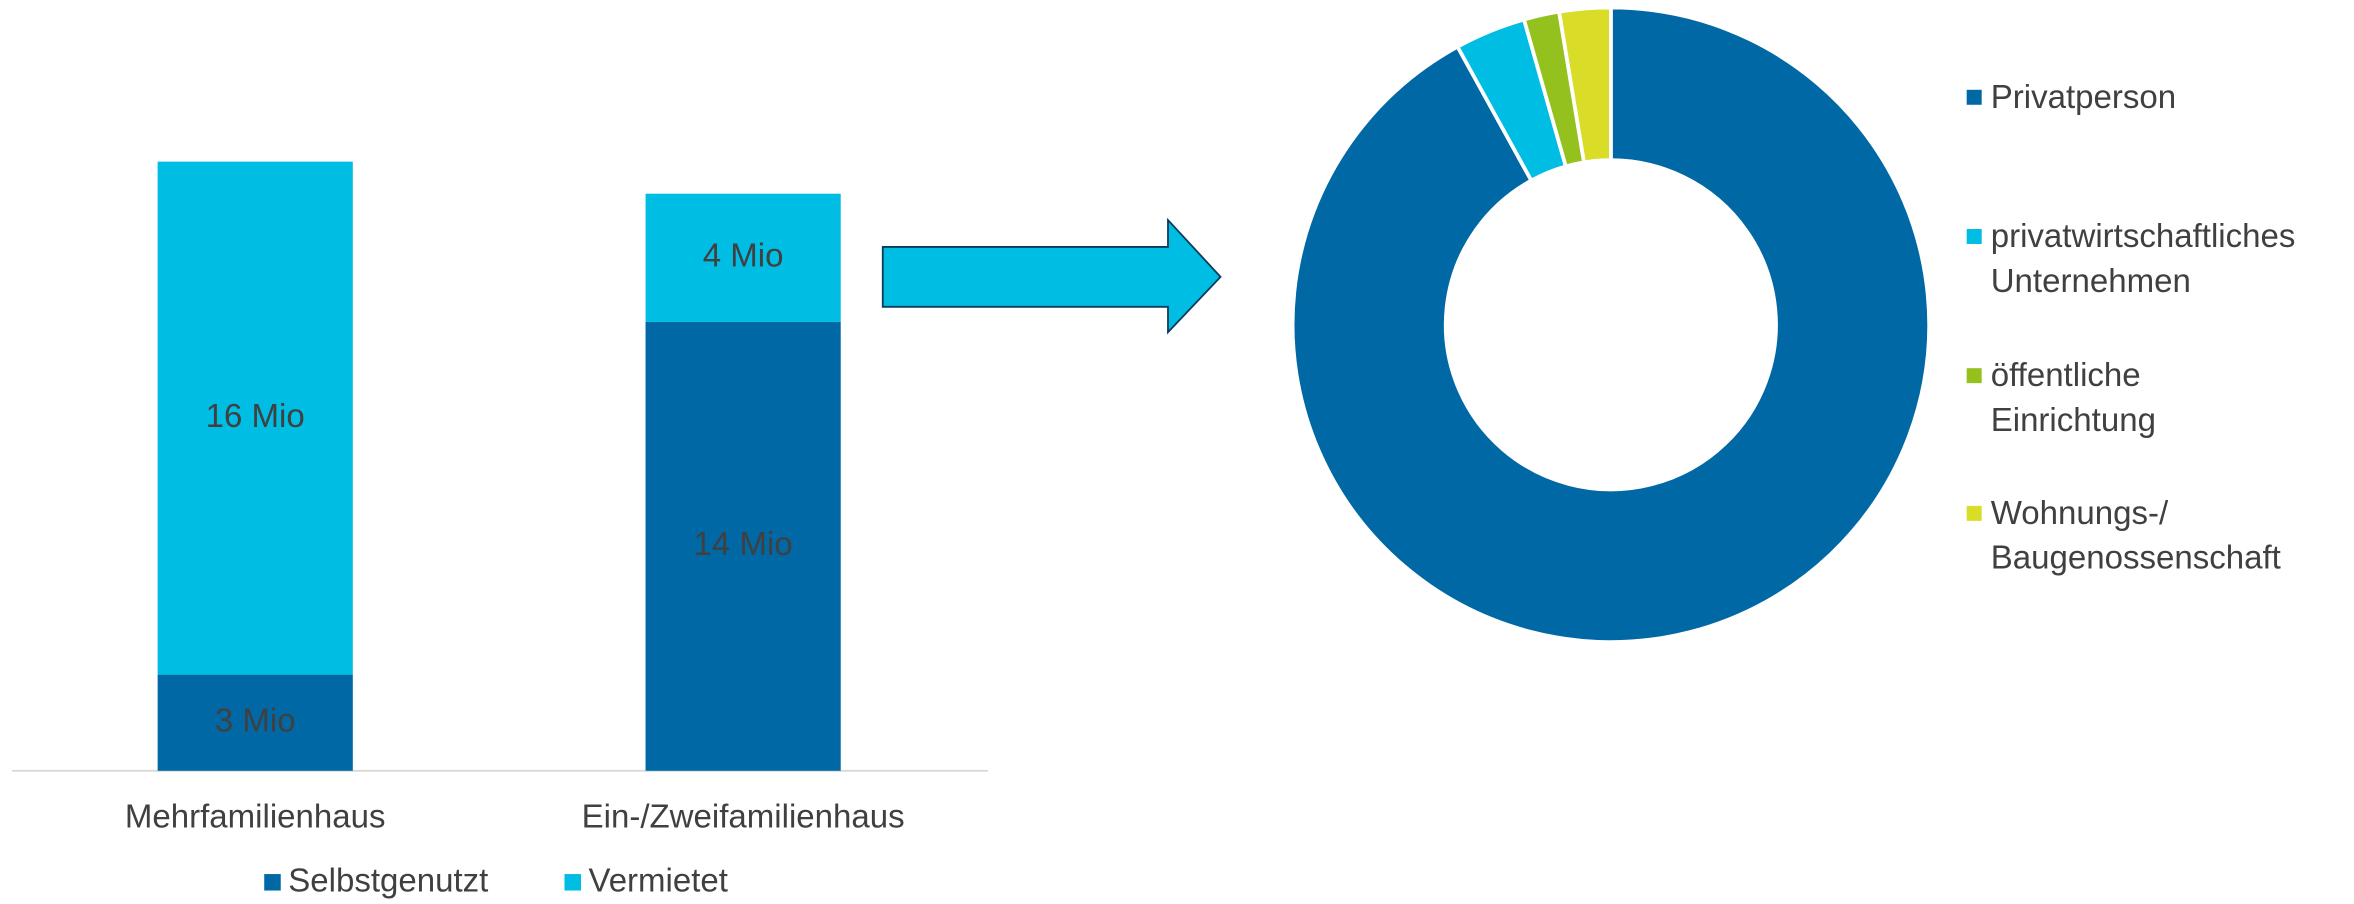  I want to click on x-tick-label: Ein-/Zweifamilienhaus, so click(743, 815).